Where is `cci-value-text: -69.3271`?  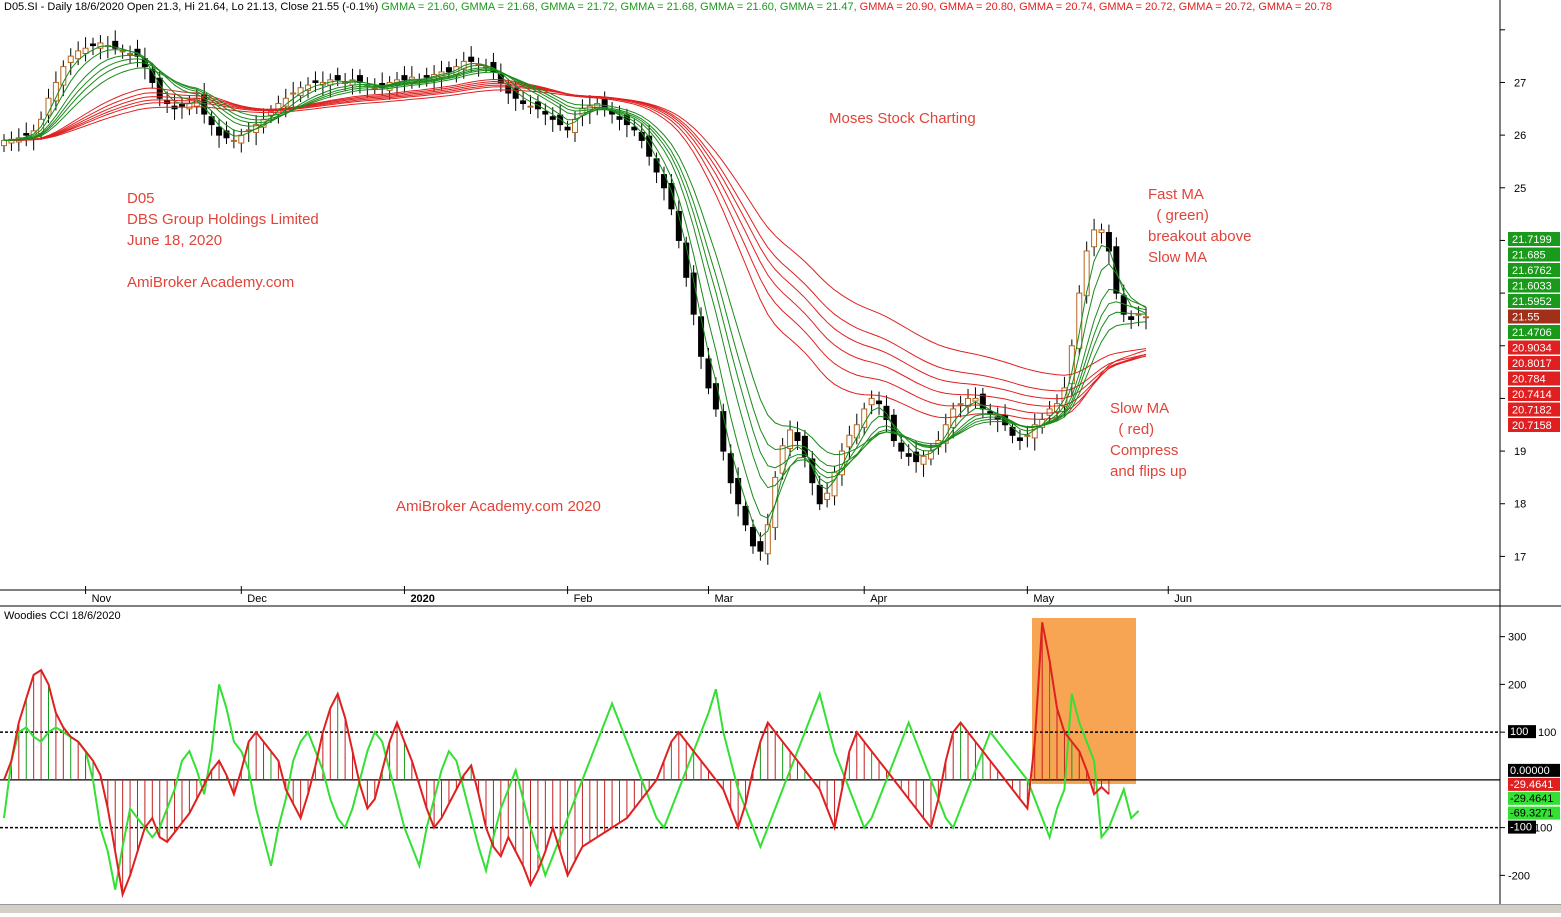
cci-value-text: -69.3271 is located at coordinates (1531, 814).